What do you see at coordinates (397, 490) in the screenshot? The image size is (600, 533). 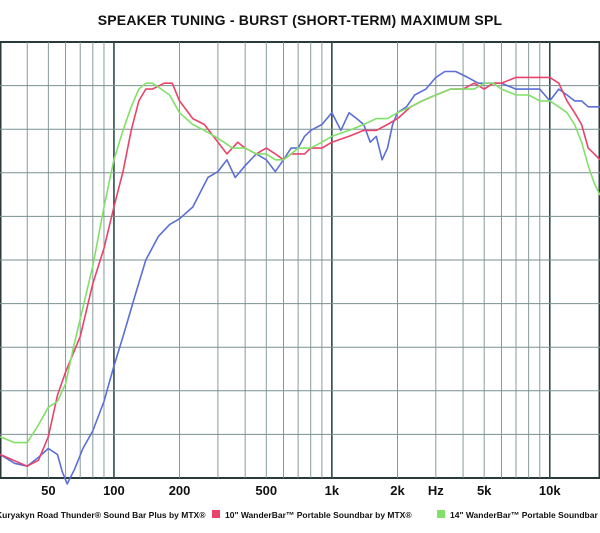 I see `x-tick-label: 2k` at bounding box center [397, 490].